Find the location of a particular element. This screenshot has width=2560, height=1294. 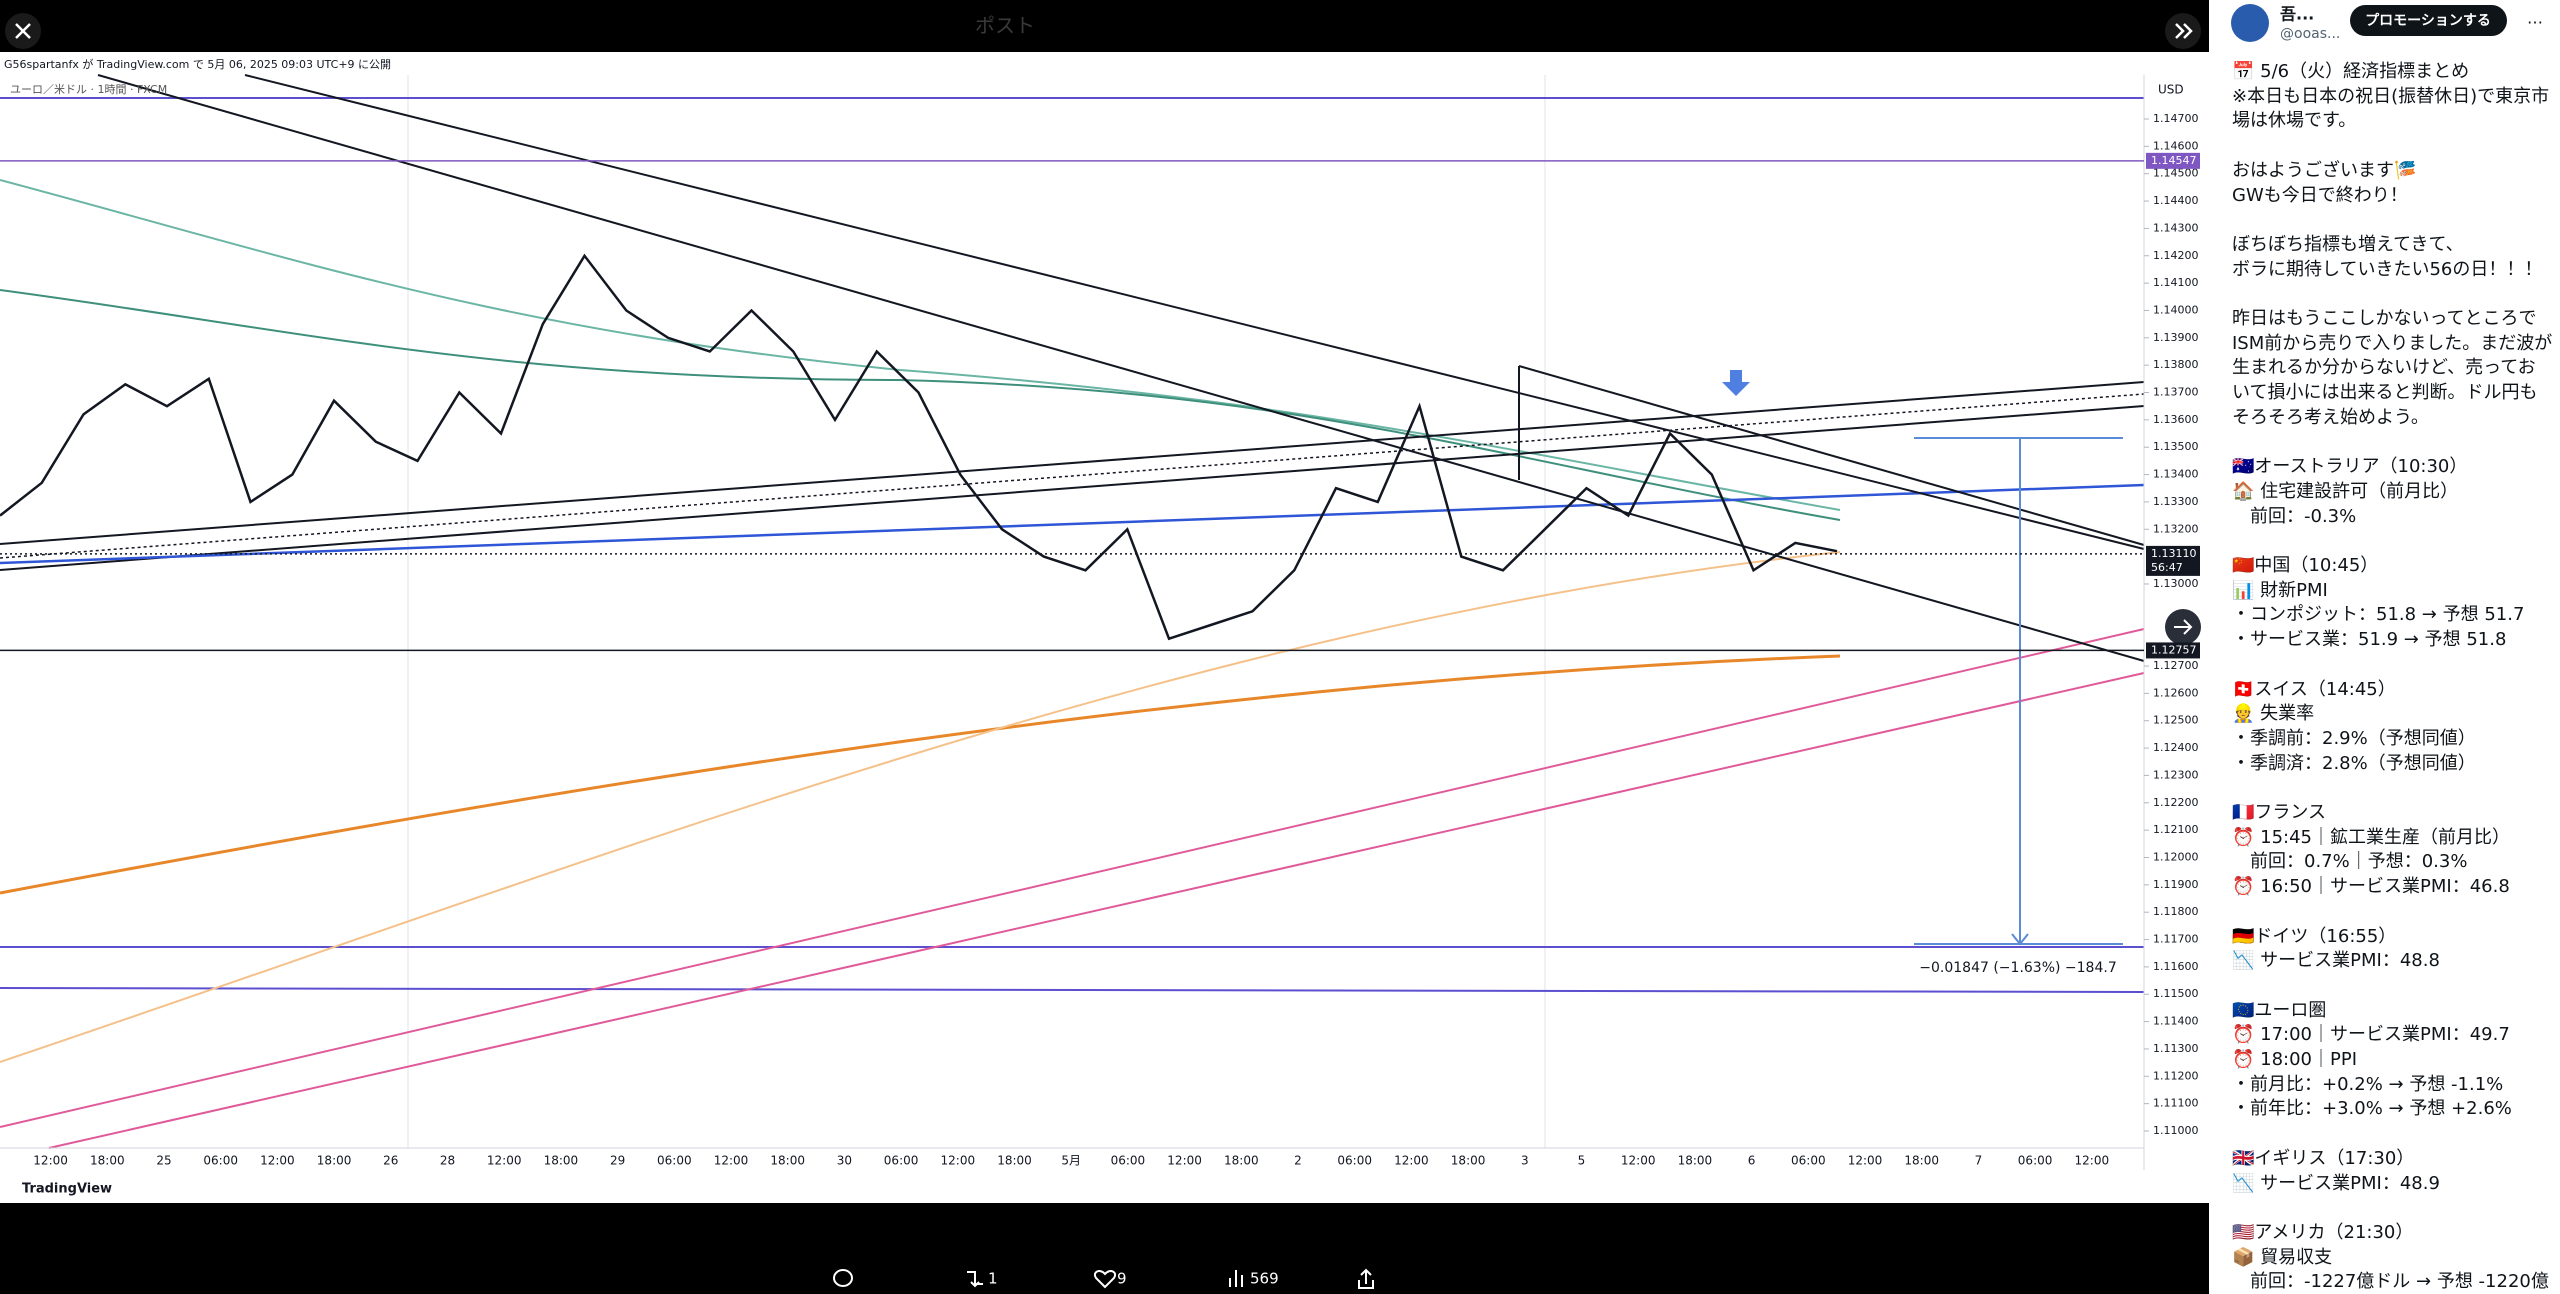

y-tick-label: 1.11700 is located at coordinates (2176, 939).